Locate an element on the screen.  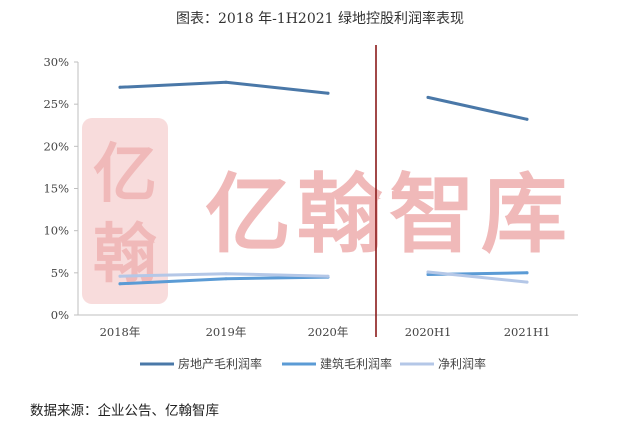
y-tick-label: 15% is located at coordinates (56, 189).